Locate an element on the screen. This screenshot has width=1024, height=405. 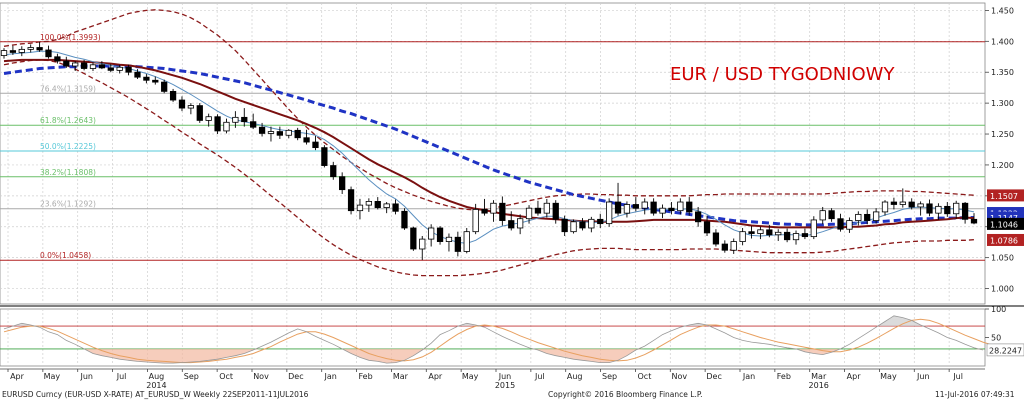
footer-center: Copyright© 2016 Bloomberg Finance L.P. is located at coordinates (625, 394).